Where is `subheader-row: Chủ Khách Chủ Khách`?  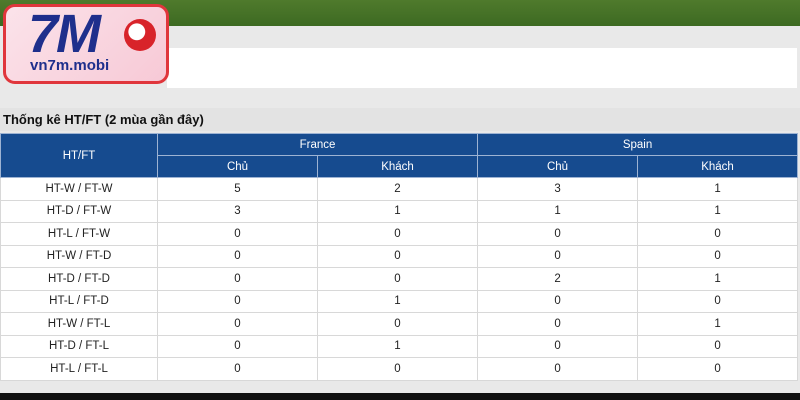 subheader-row: Chủ Khách Chủ Khách is located at coordinates (400, 166).